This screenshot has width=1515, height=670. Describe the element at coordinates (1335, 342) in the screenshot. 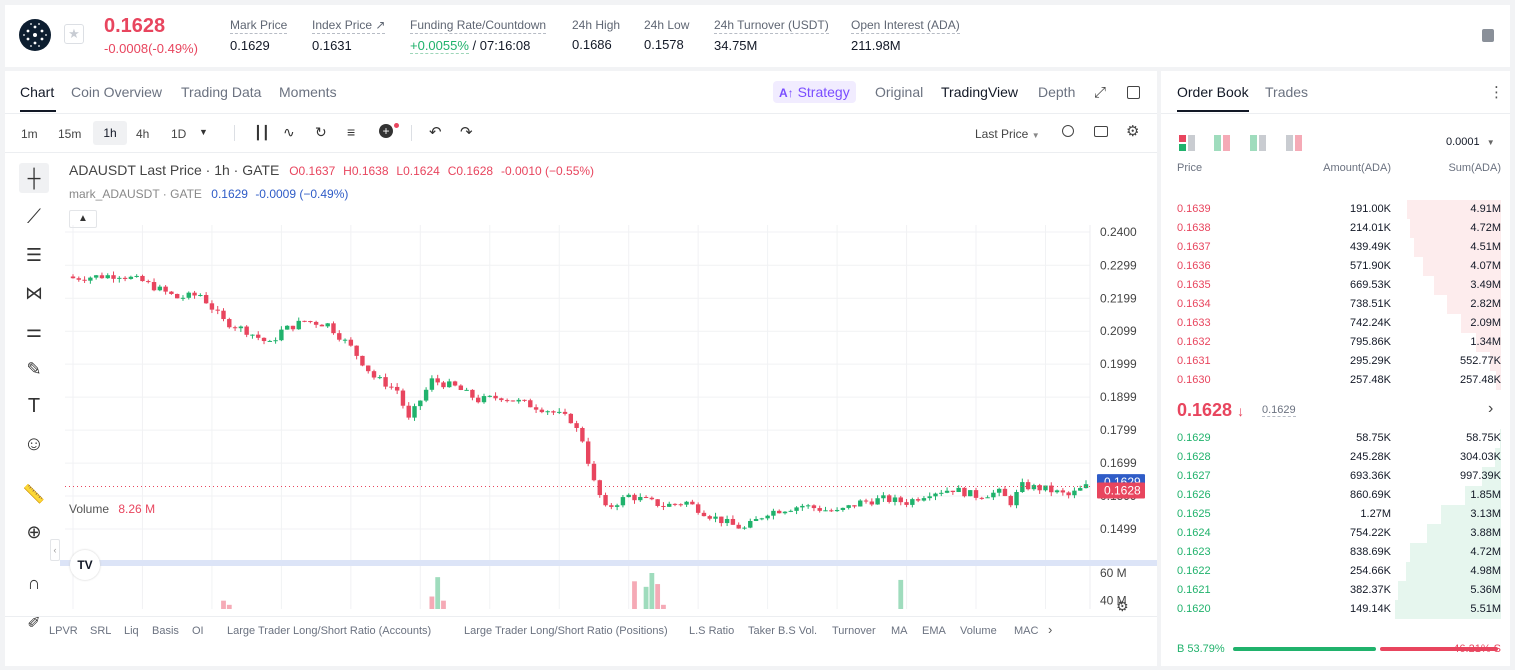

I see `ask-row: 0.1632 795.86K 1.34M` at that location.